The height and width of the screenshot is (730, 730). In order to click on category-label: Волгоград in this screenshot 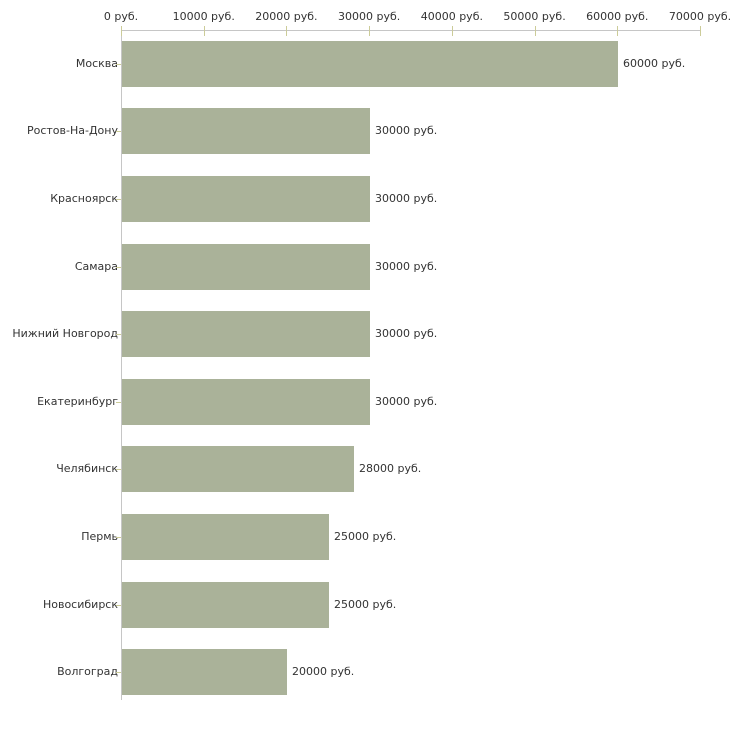, I will do `click(87, 671)`.